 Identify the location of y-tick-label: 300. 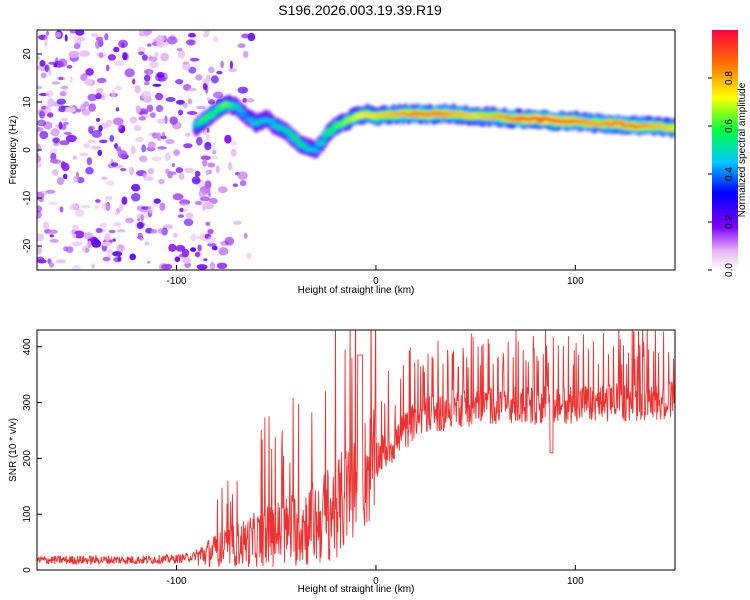
(27, 402).